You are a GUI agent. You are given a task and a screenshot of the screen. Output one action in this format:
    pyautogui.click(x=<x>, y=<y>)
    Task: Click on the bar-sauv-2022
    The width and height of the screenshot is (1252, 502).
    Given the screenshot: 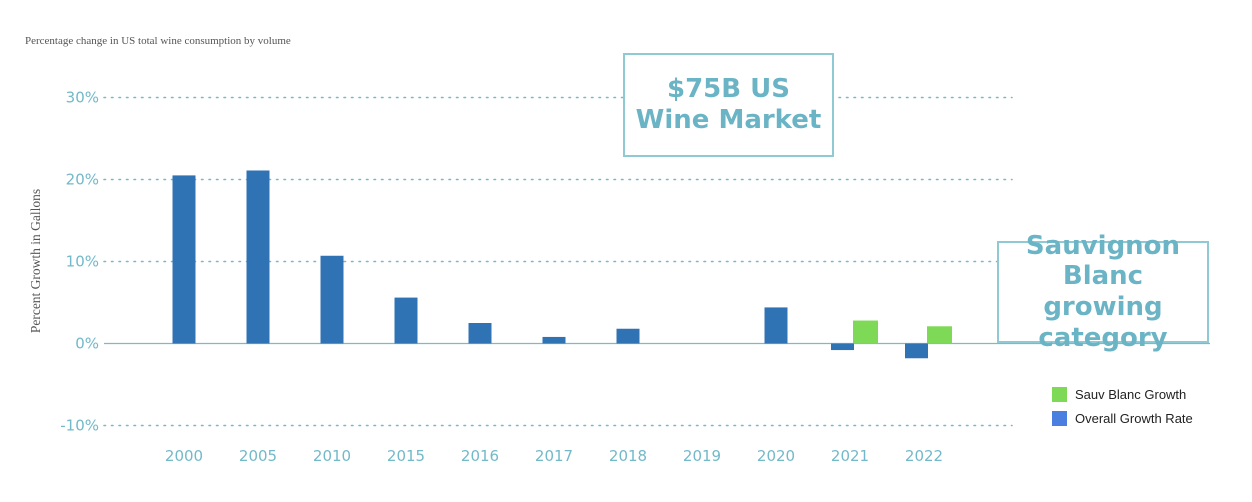 What is the action you would take?
    pyautogui.click(x=939, y=335)
    